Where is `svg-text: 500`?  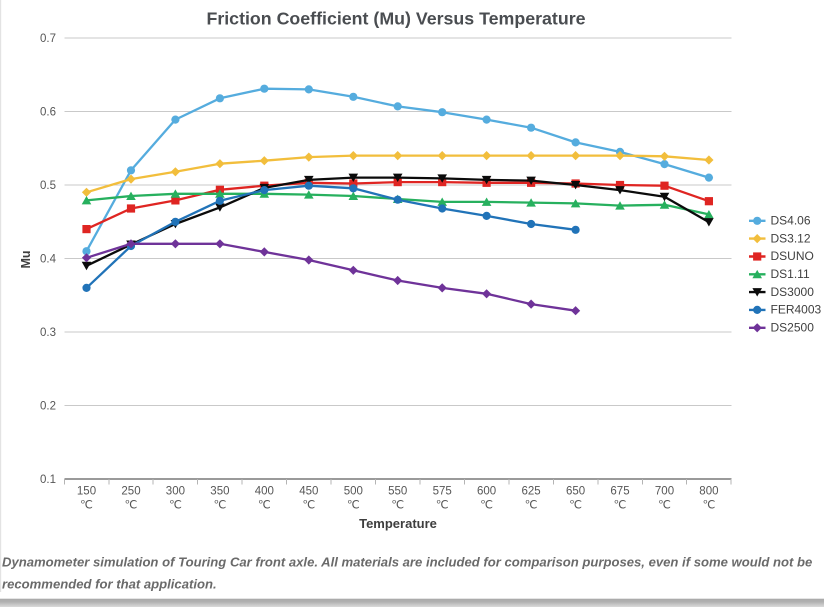 svg-text: 500 is located at coordinates (353, 492).